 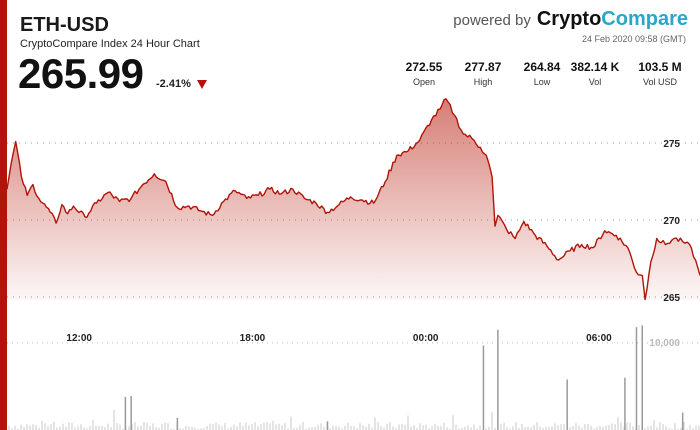 What do you see at coordinates (542, 82) in the screenshot?
I see `stat-label: Low` at bounding box center [542, 82].